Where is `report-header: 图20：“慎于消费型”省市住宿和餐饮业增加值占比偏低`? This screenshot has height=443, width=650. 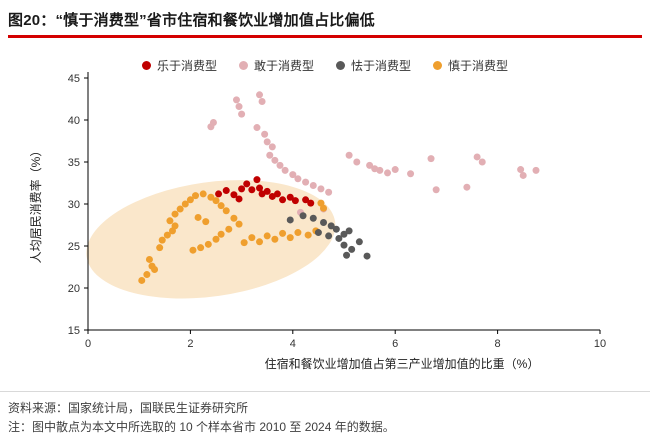
report-header: 图20：“慎于消费型”省市住宿和餐饮业增加值占比偏低 is located at coordinates (325, 19).